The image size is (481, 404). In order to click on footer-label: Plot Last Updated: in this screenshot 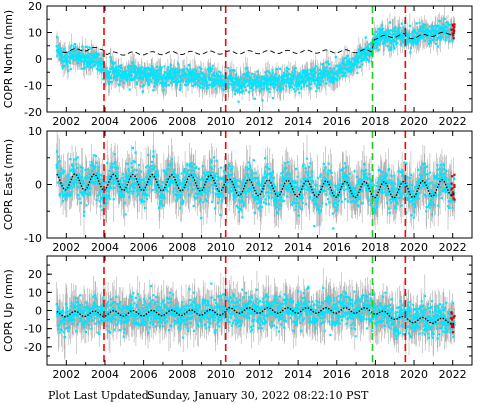, I will do `click(100, 395)`.